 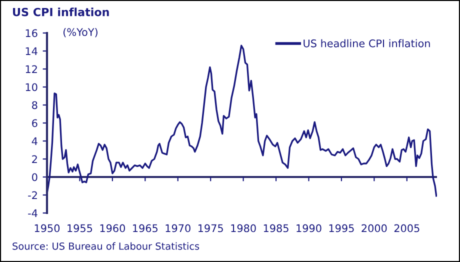 I want to click on y-tick-label: 4, so click(x=35, y=141).